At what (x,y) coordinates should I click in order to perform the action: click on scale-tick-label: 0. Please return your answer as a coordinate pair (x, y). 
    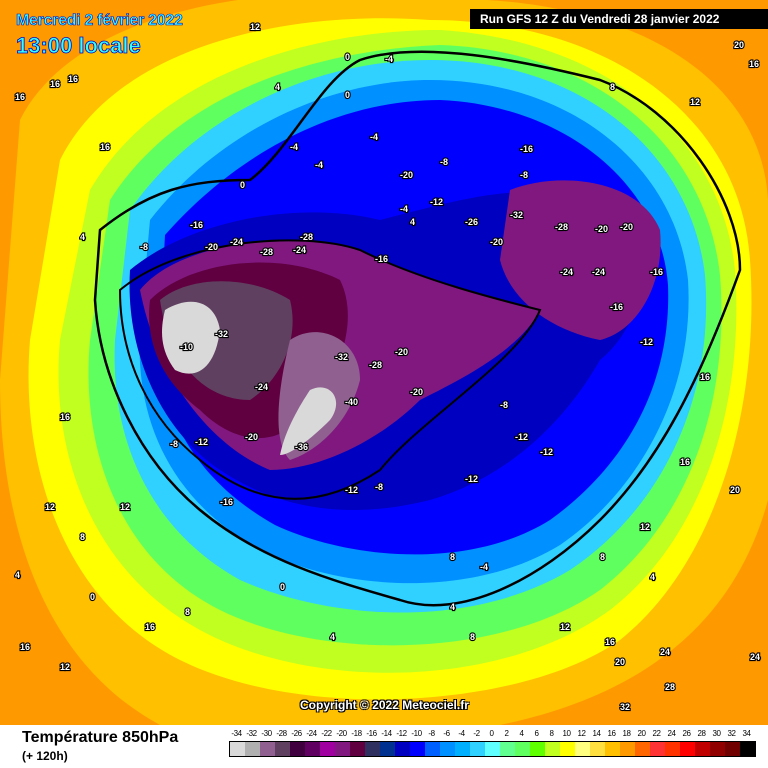
    Looking at the image, I should click on (491, 733).